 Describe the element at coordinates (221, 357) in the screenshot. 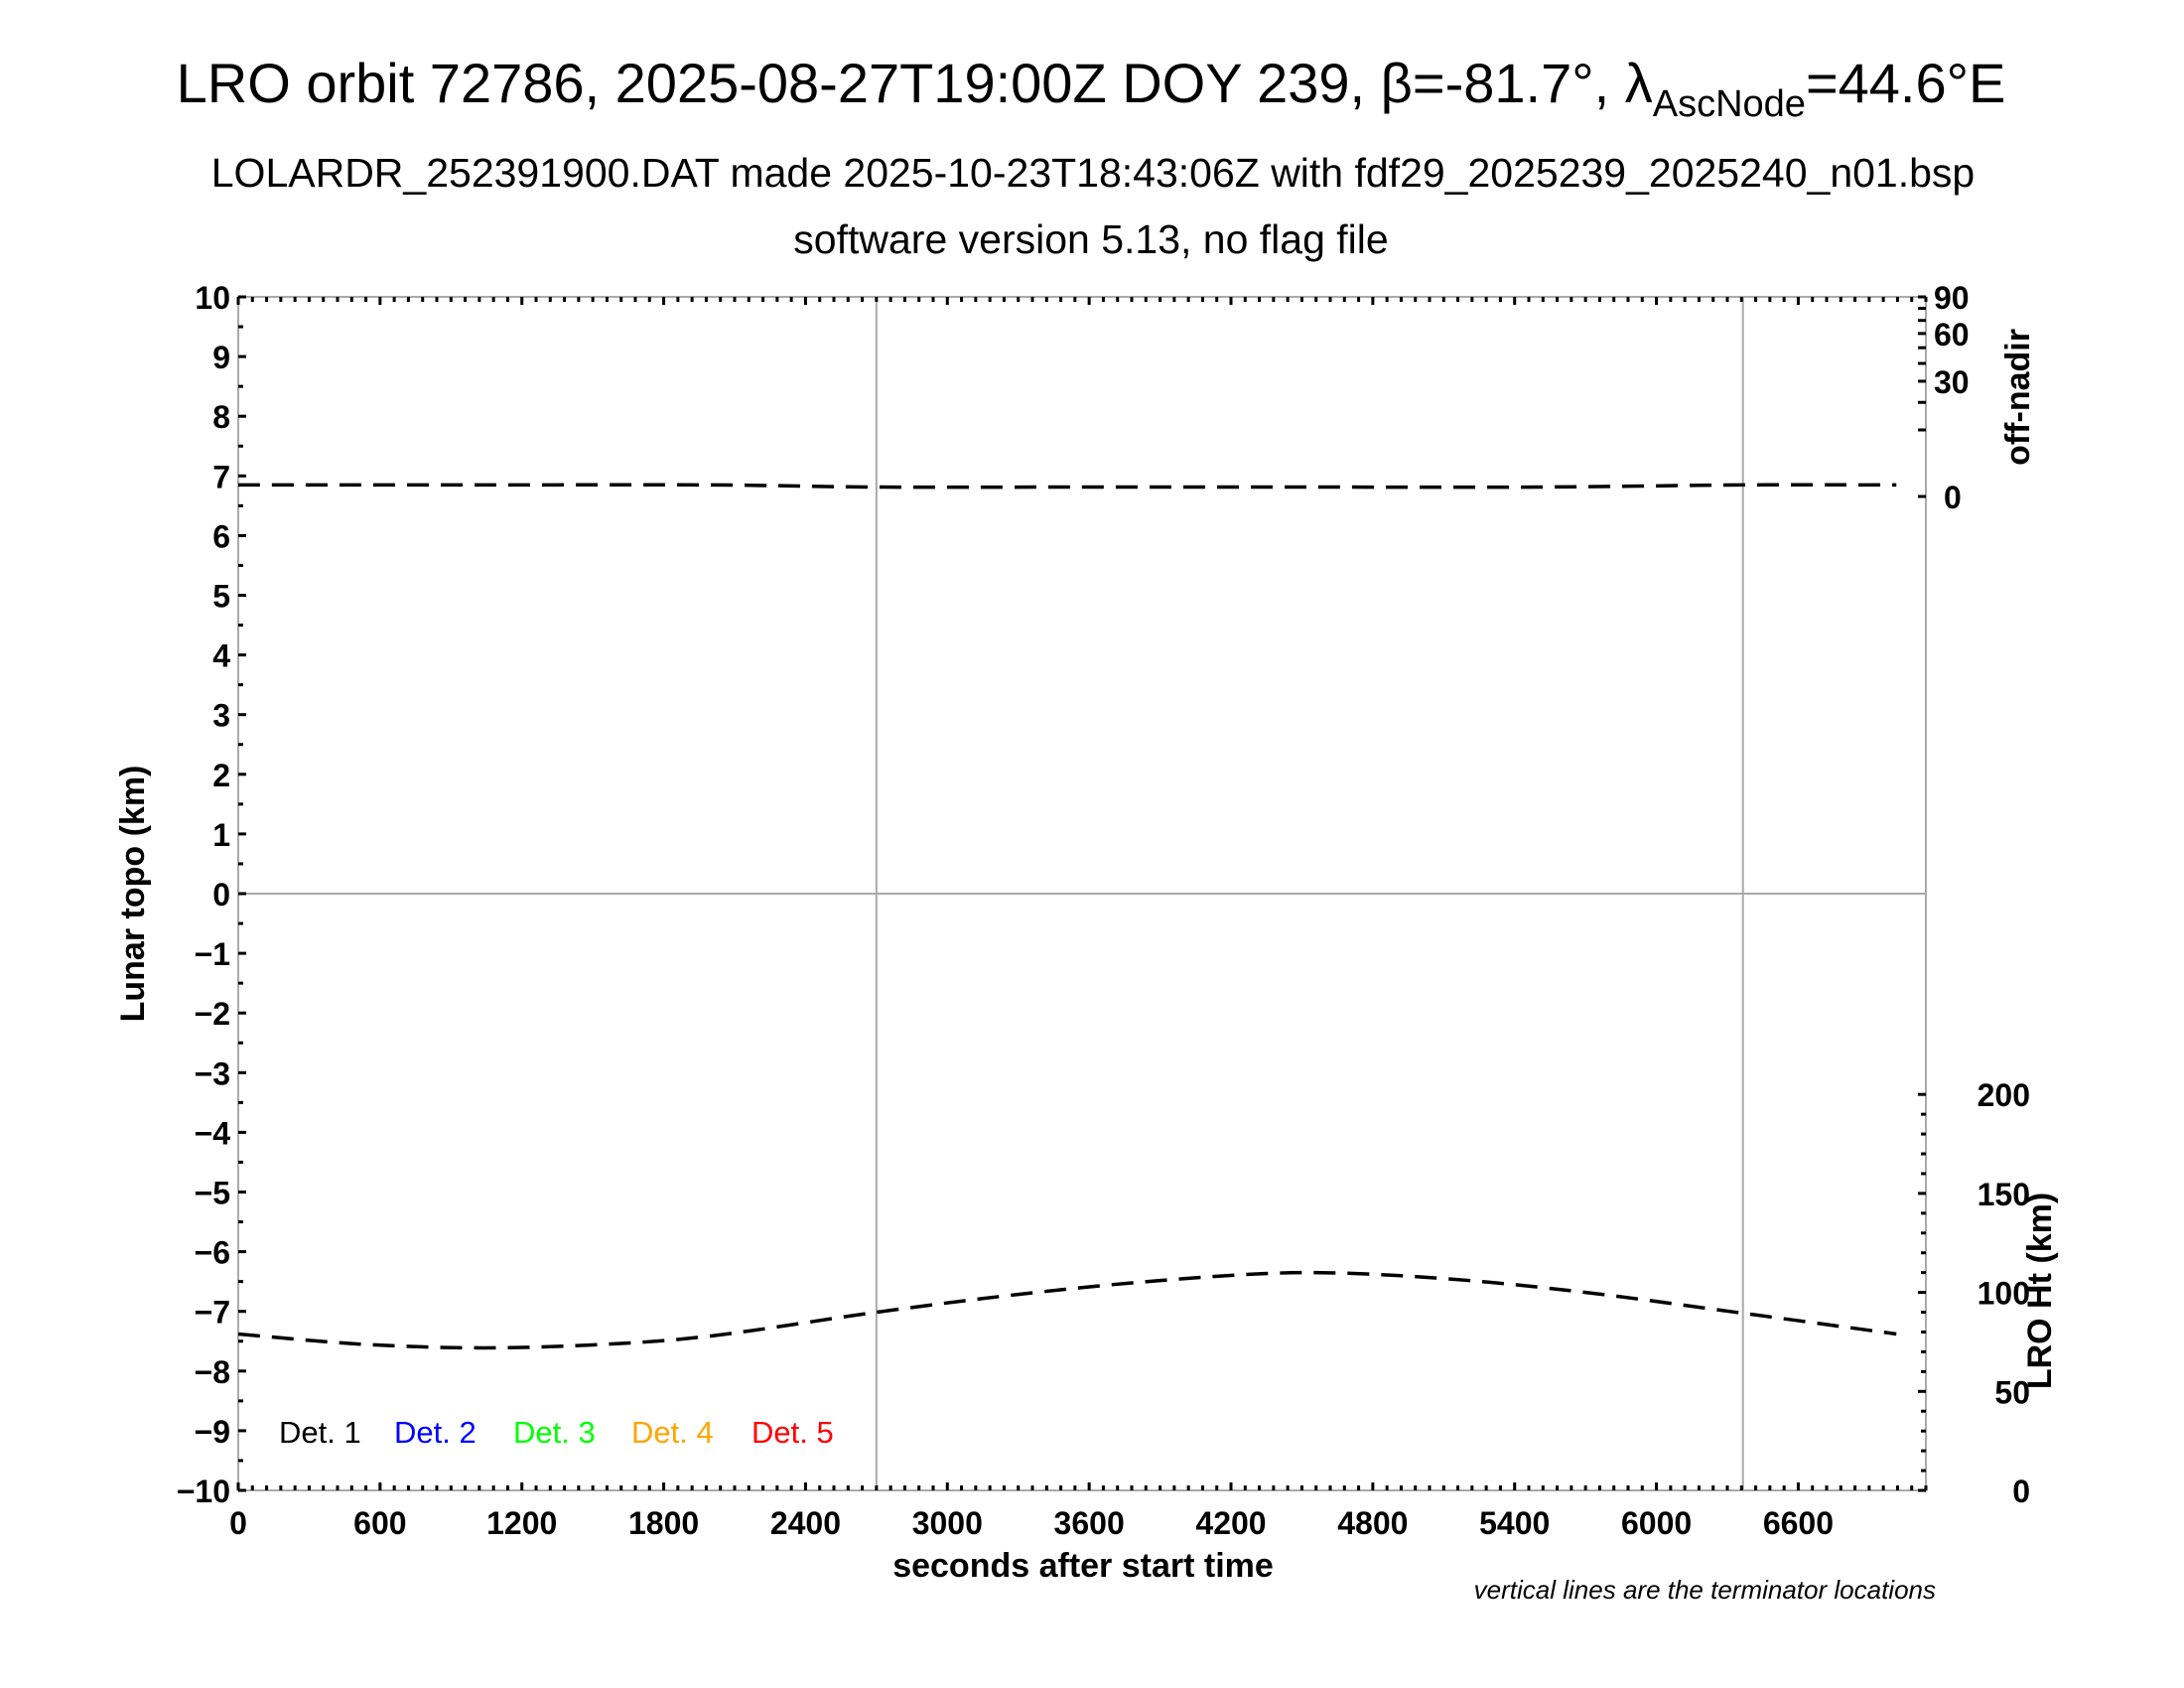

I see `y-tick-label: 9` at that location.